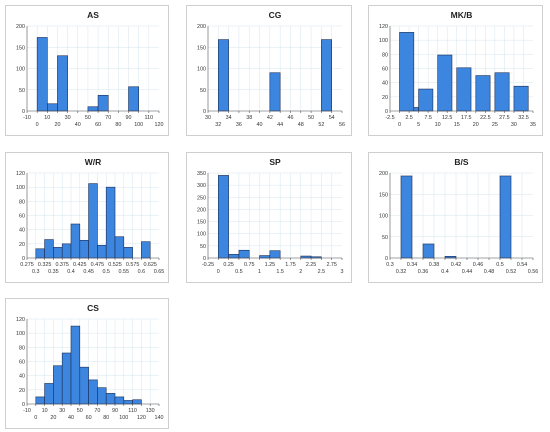 Image resolution: width=550 pixels, height=432 pixels. I want to click on chart-title: B/S, so click(461, 162).